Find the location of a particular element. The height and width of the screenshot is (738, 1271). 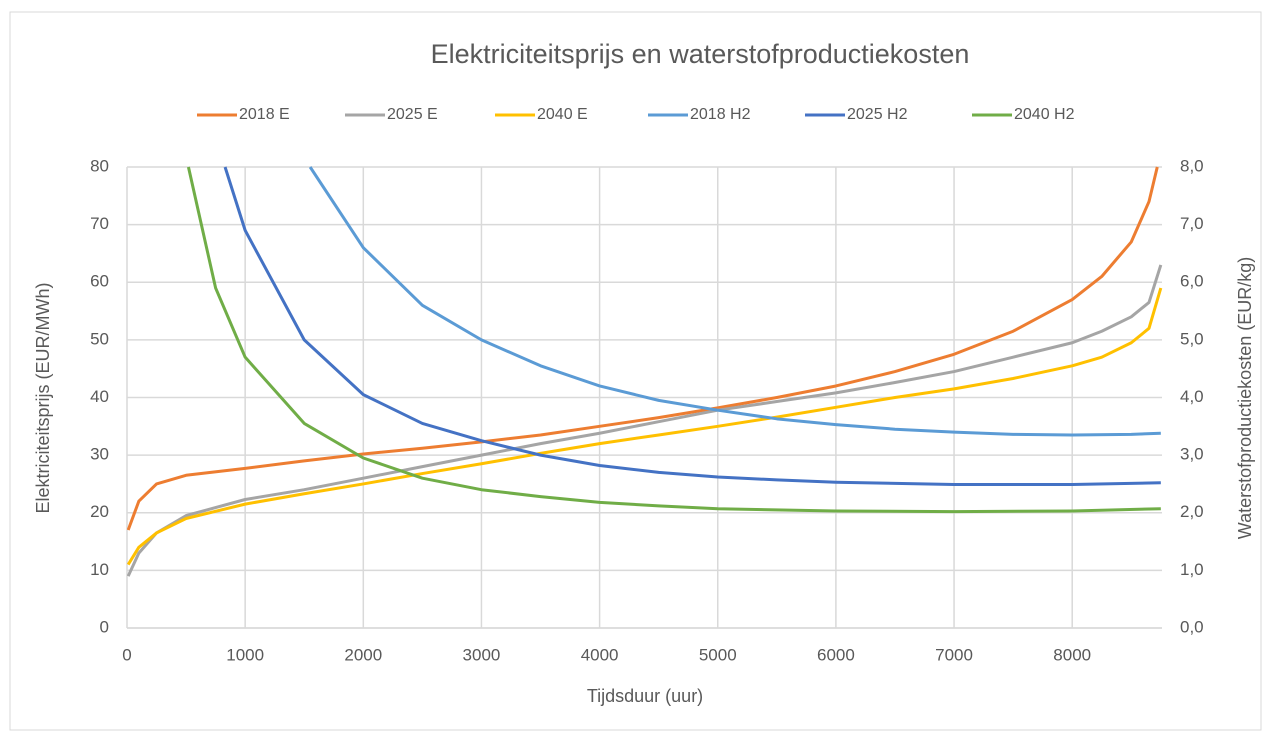

y-tick-label: 80 is located at coordinates (99, 165).